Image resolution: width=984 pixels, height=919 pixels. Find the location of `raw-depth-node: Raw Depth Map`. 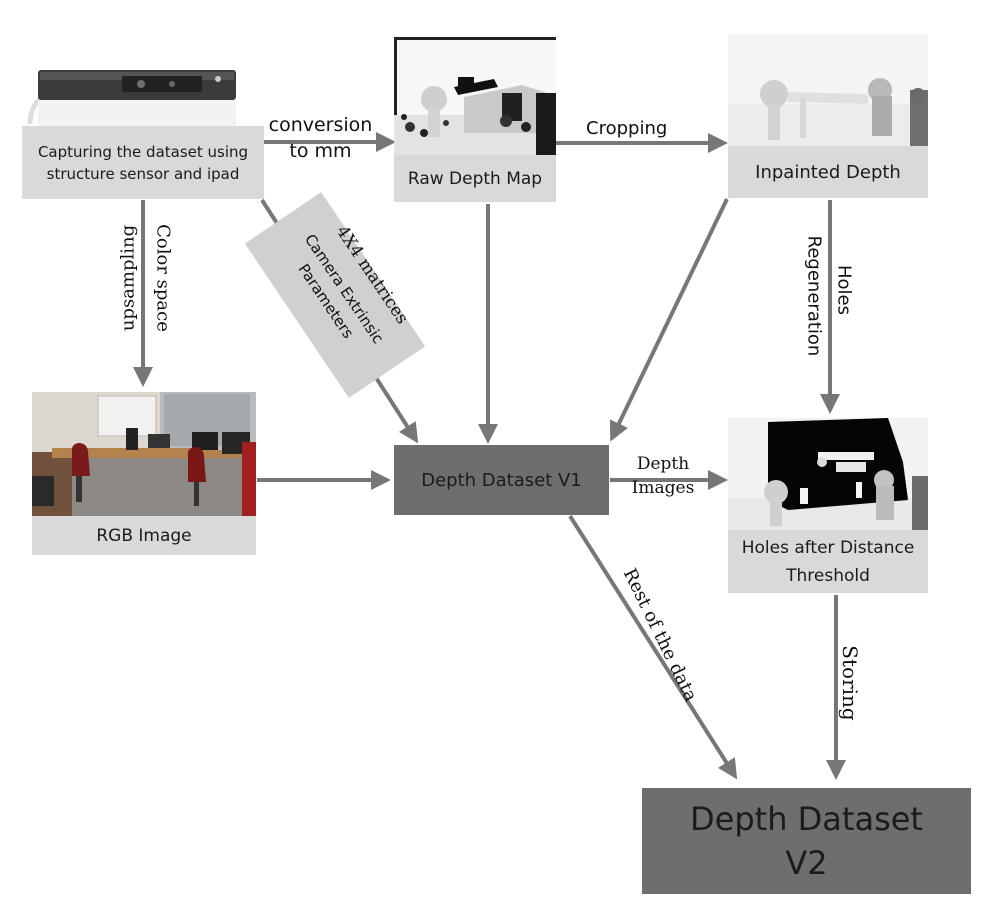

raw-depth-node: Raw Depth Map is located at coordinates (475, 178).